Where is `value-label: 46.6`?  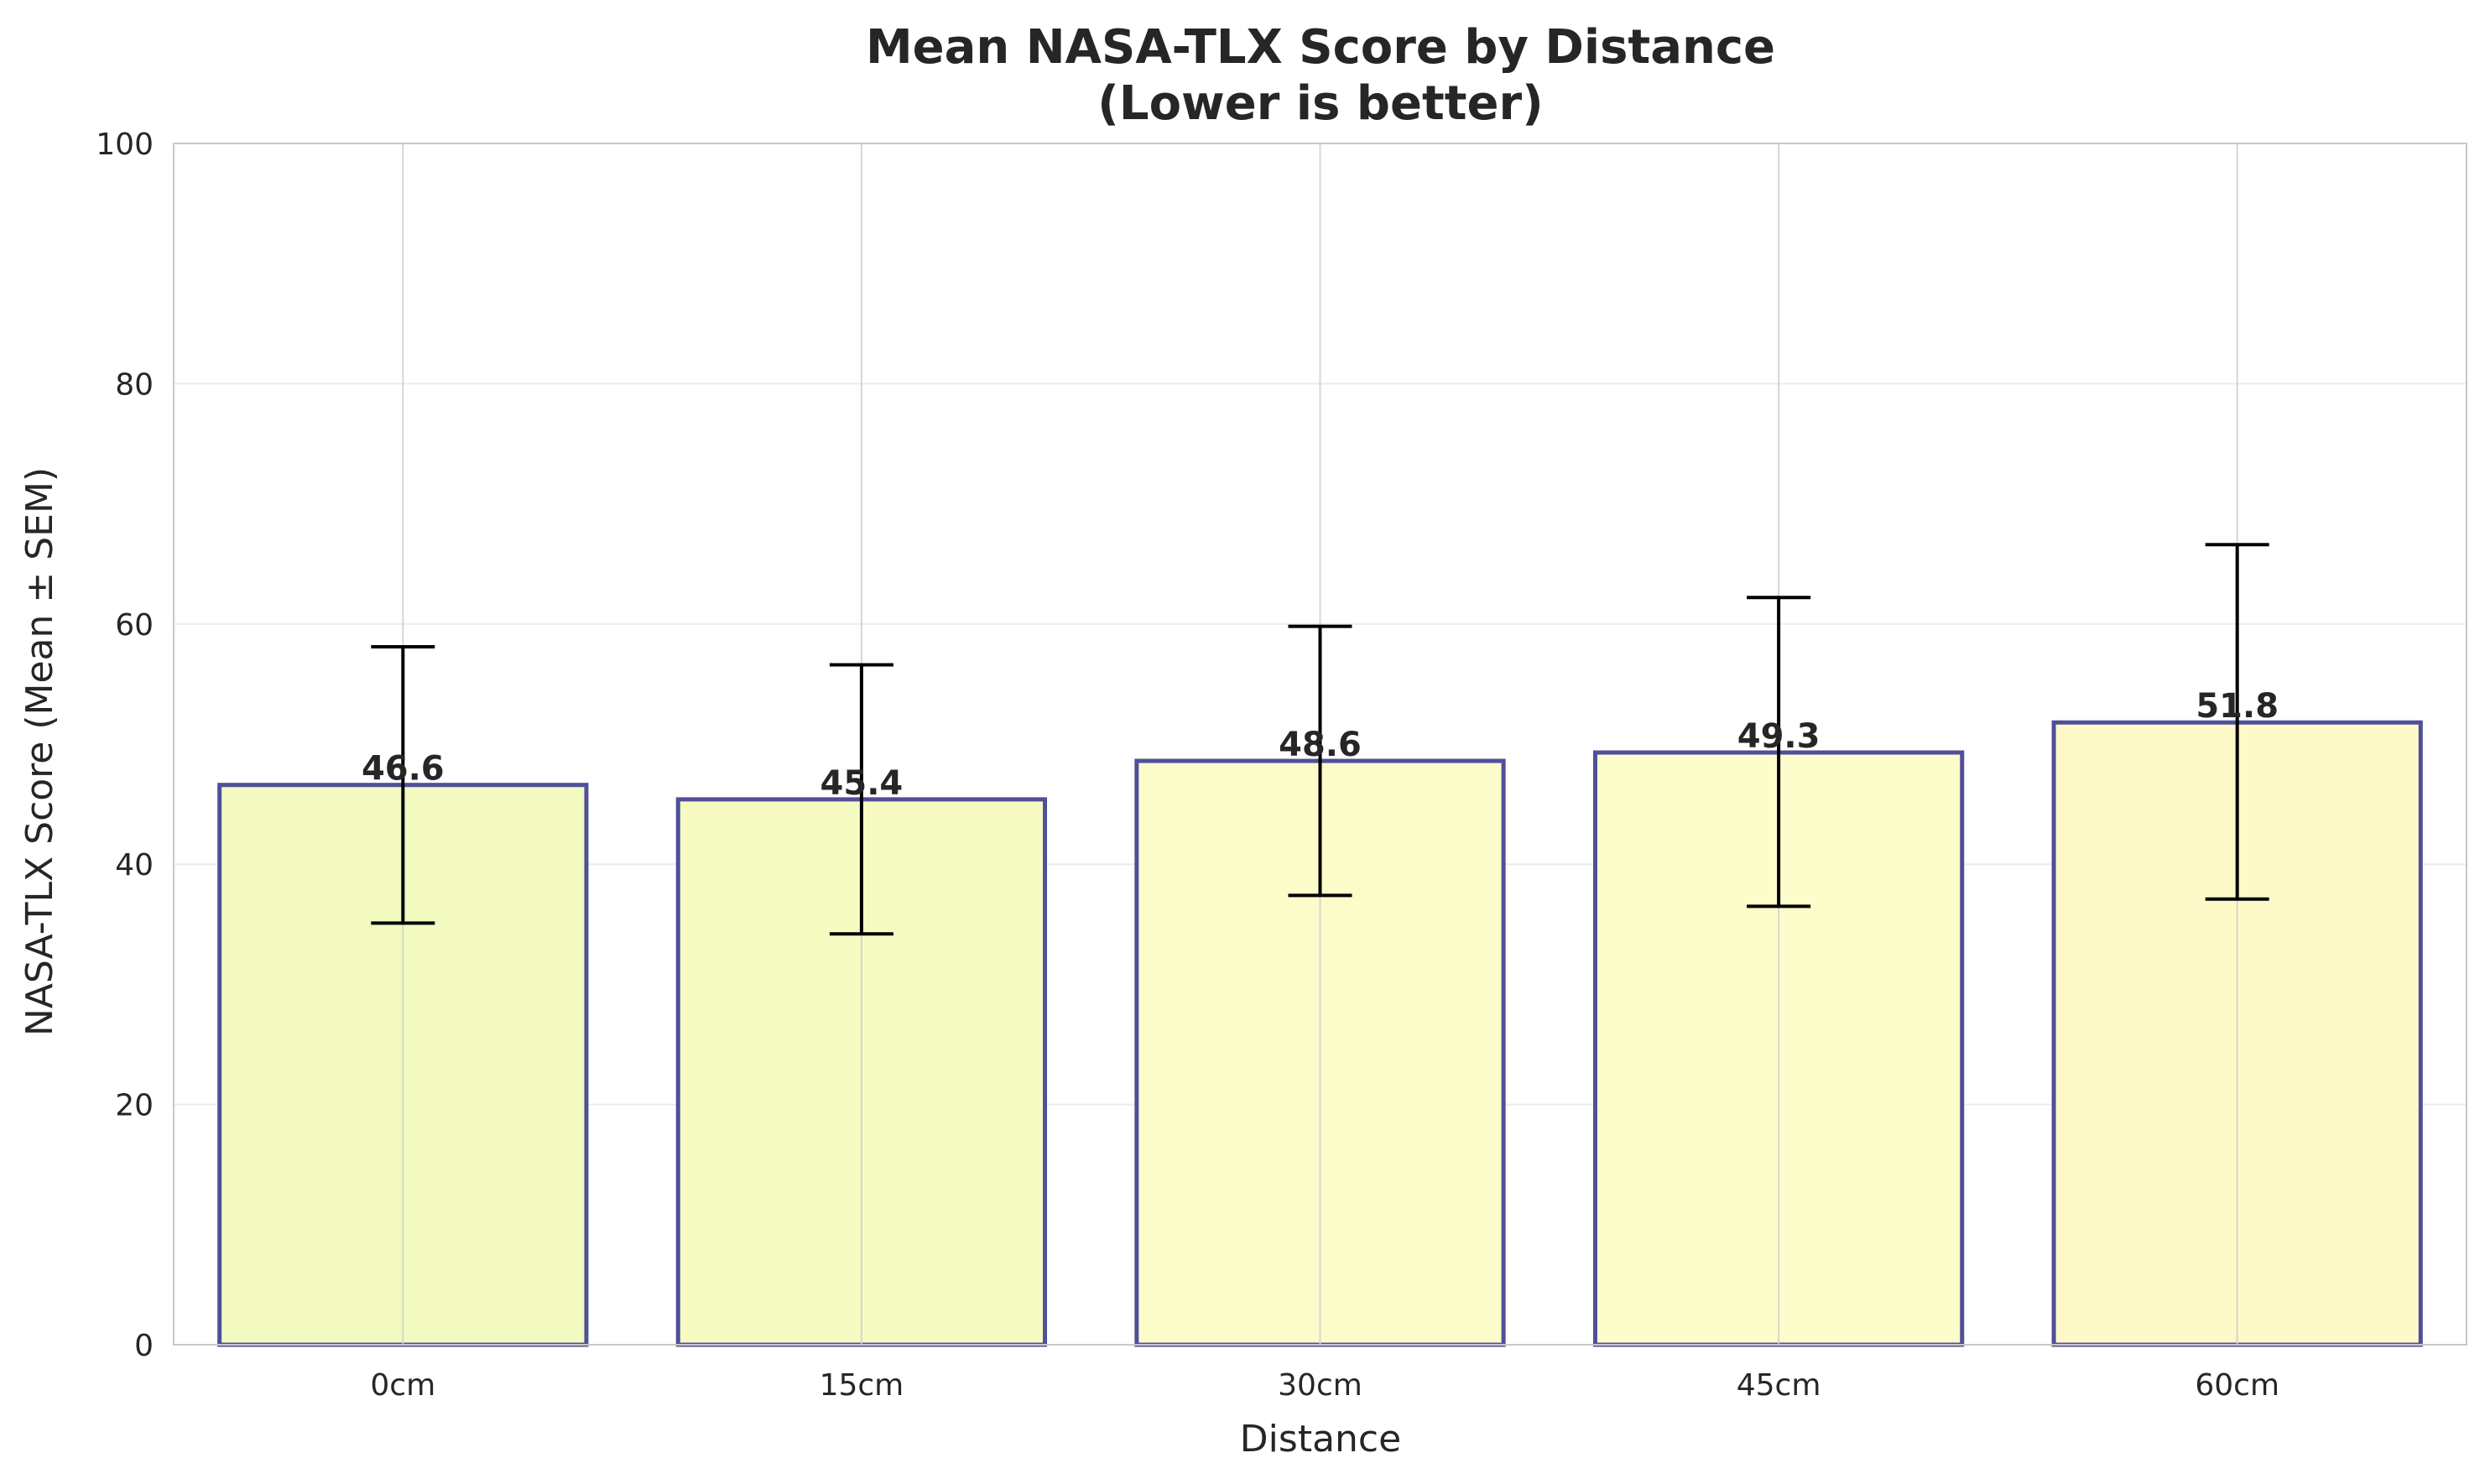
value-label: 46.6 is located at coordinates (404, 769).